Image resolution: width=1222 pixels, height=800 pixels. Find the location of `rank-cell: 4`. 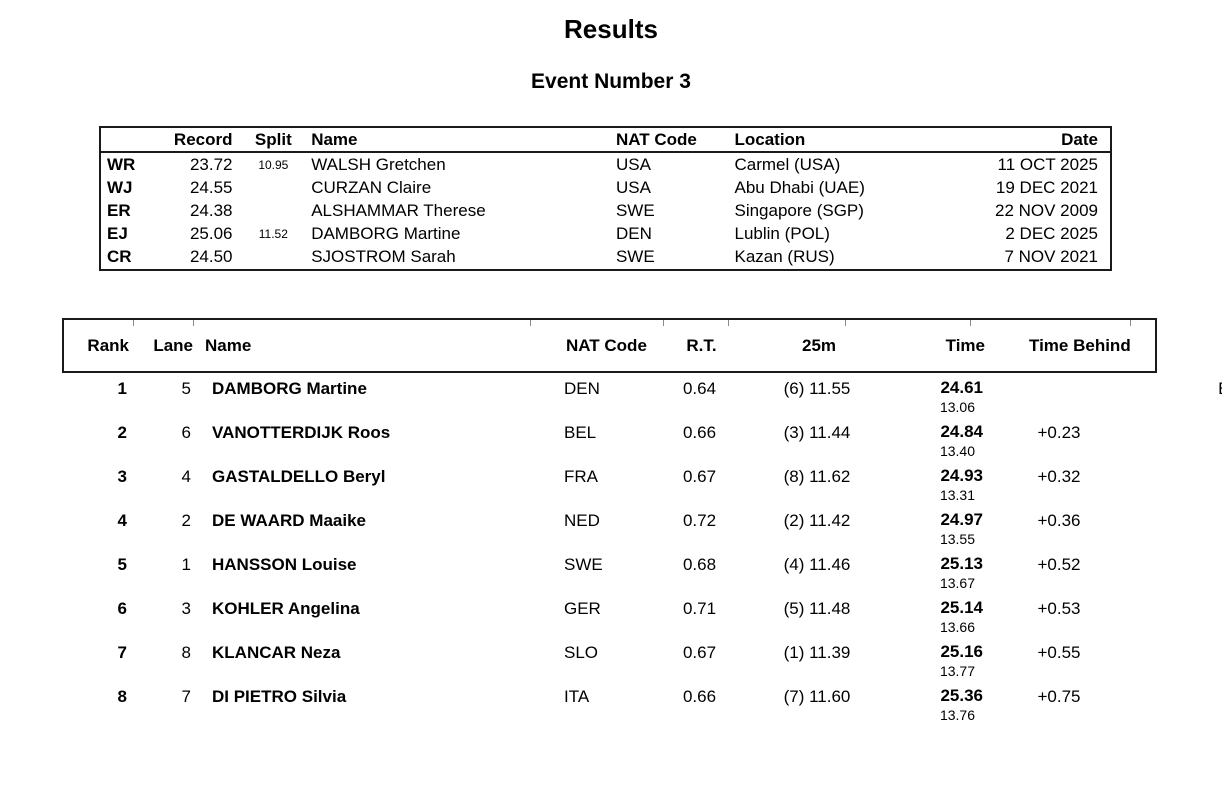

rank-cell: 4 is located at coordinates (122, 520).